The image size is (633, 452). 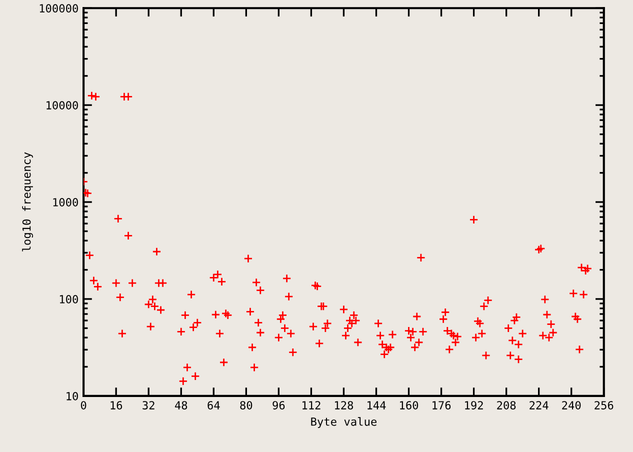 I want to click on x-tick-label: 160, so click(x=409, y=405).